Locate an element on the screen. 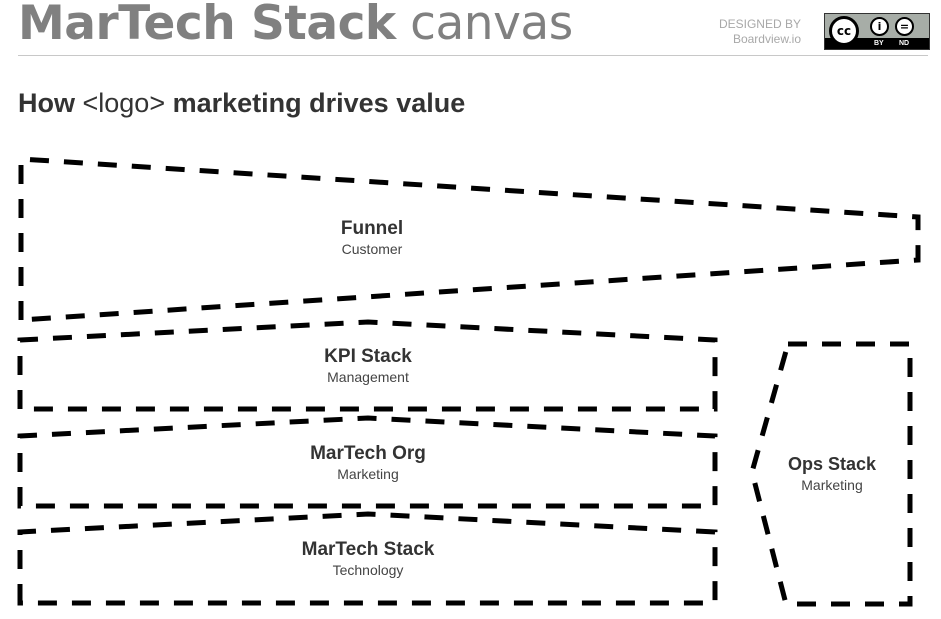 Image resolution: width=941 pixels, height=619 pixels. canvas-title: MarTech Stack canvas is located at coordinates (295, 25).